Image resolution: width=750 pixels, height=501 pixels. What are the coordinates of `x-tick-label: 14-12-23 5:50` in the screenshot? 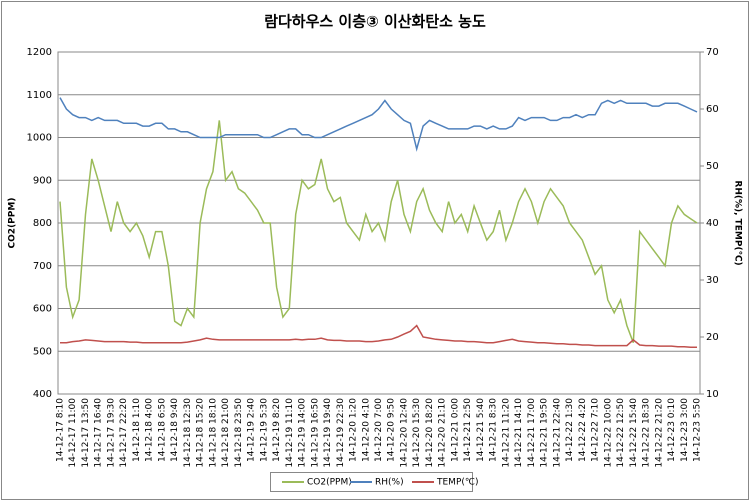 It's located at (698, 430).